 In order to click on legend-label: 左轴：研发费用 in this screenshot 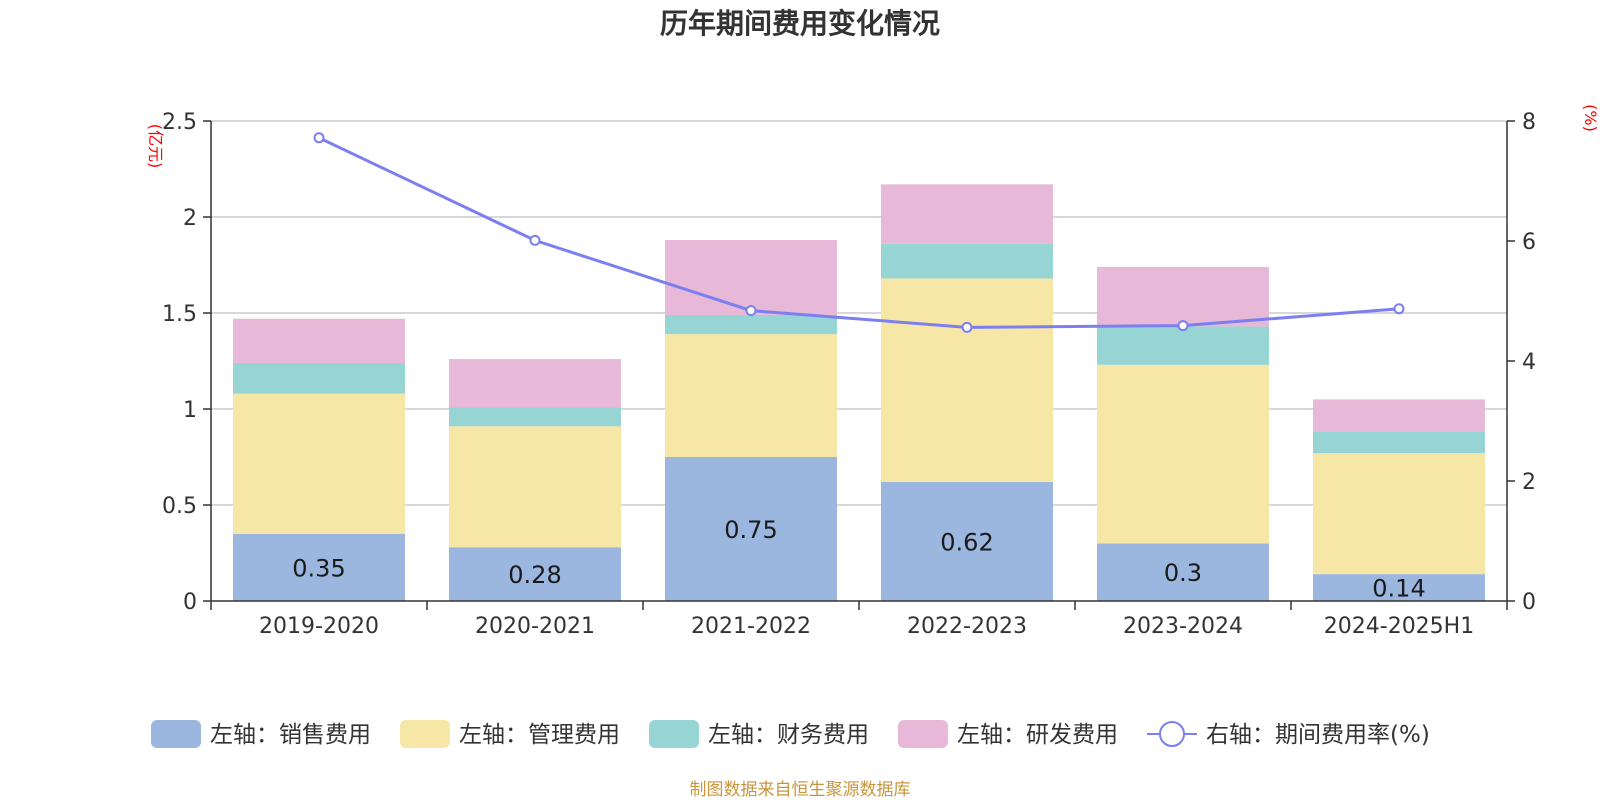, I will do `click(1037, 735)`.